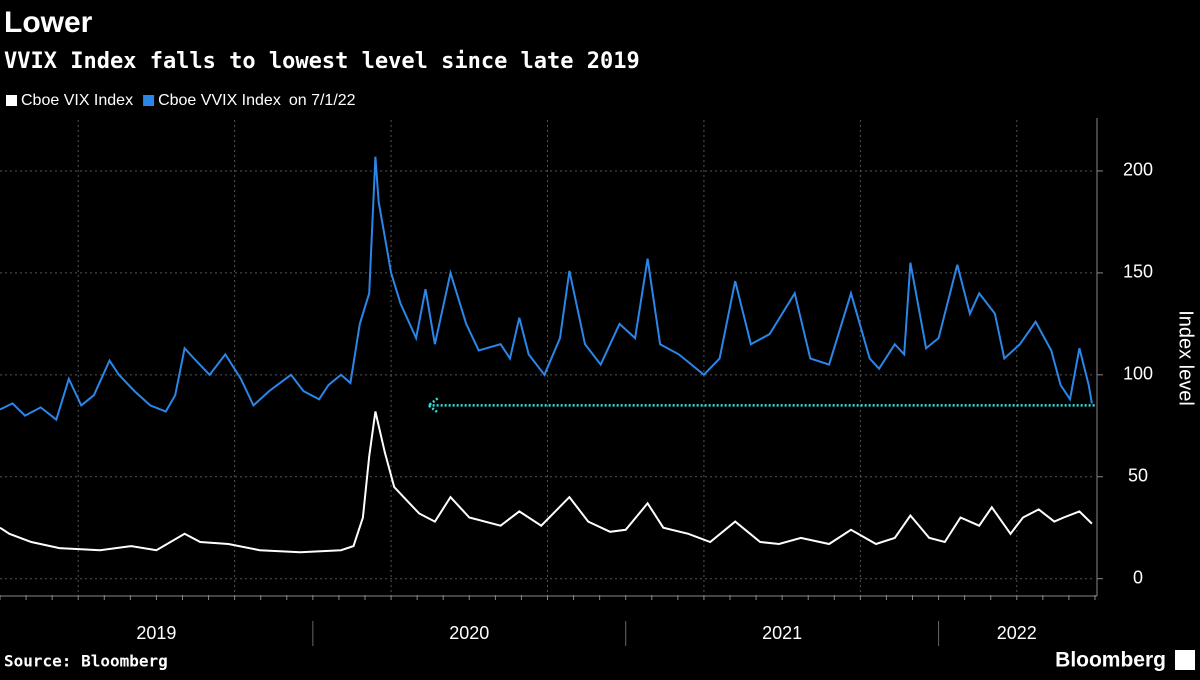  I want to click on legend-label: Cboe VVIX Index, so click(219, 100).